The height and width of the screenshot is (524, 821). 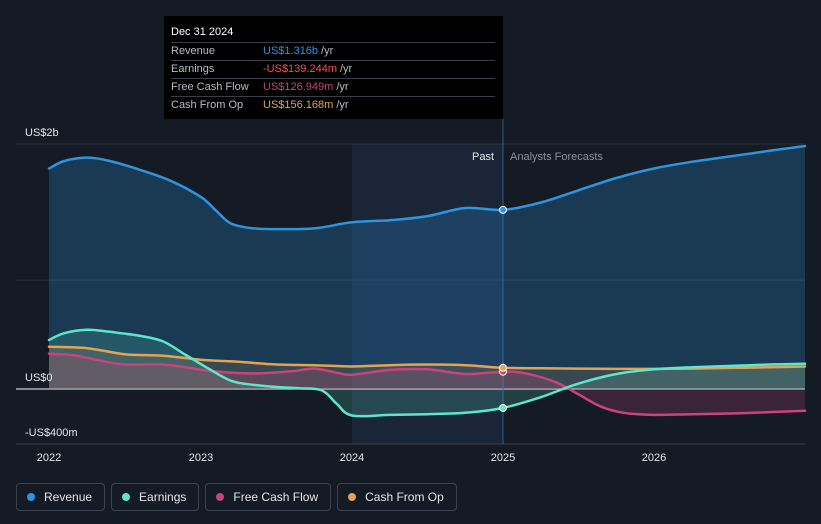 What do you see at coordinates (298, 87) in the screenshot?
I see `tooltip-value: US$126.949m` at bounding box center [298, 87].